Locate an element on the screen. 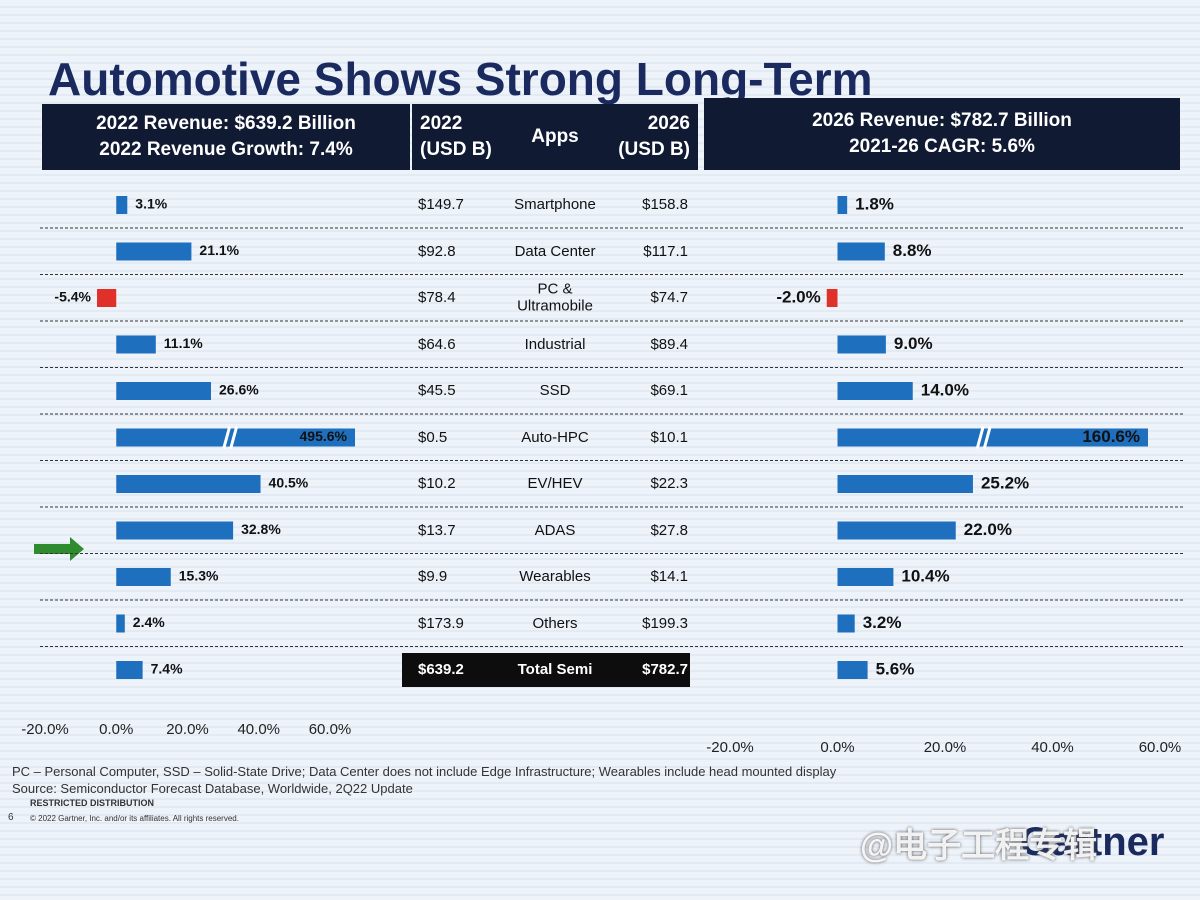  watermark: @电子工程专辑 is located at coordinates (979, 846).